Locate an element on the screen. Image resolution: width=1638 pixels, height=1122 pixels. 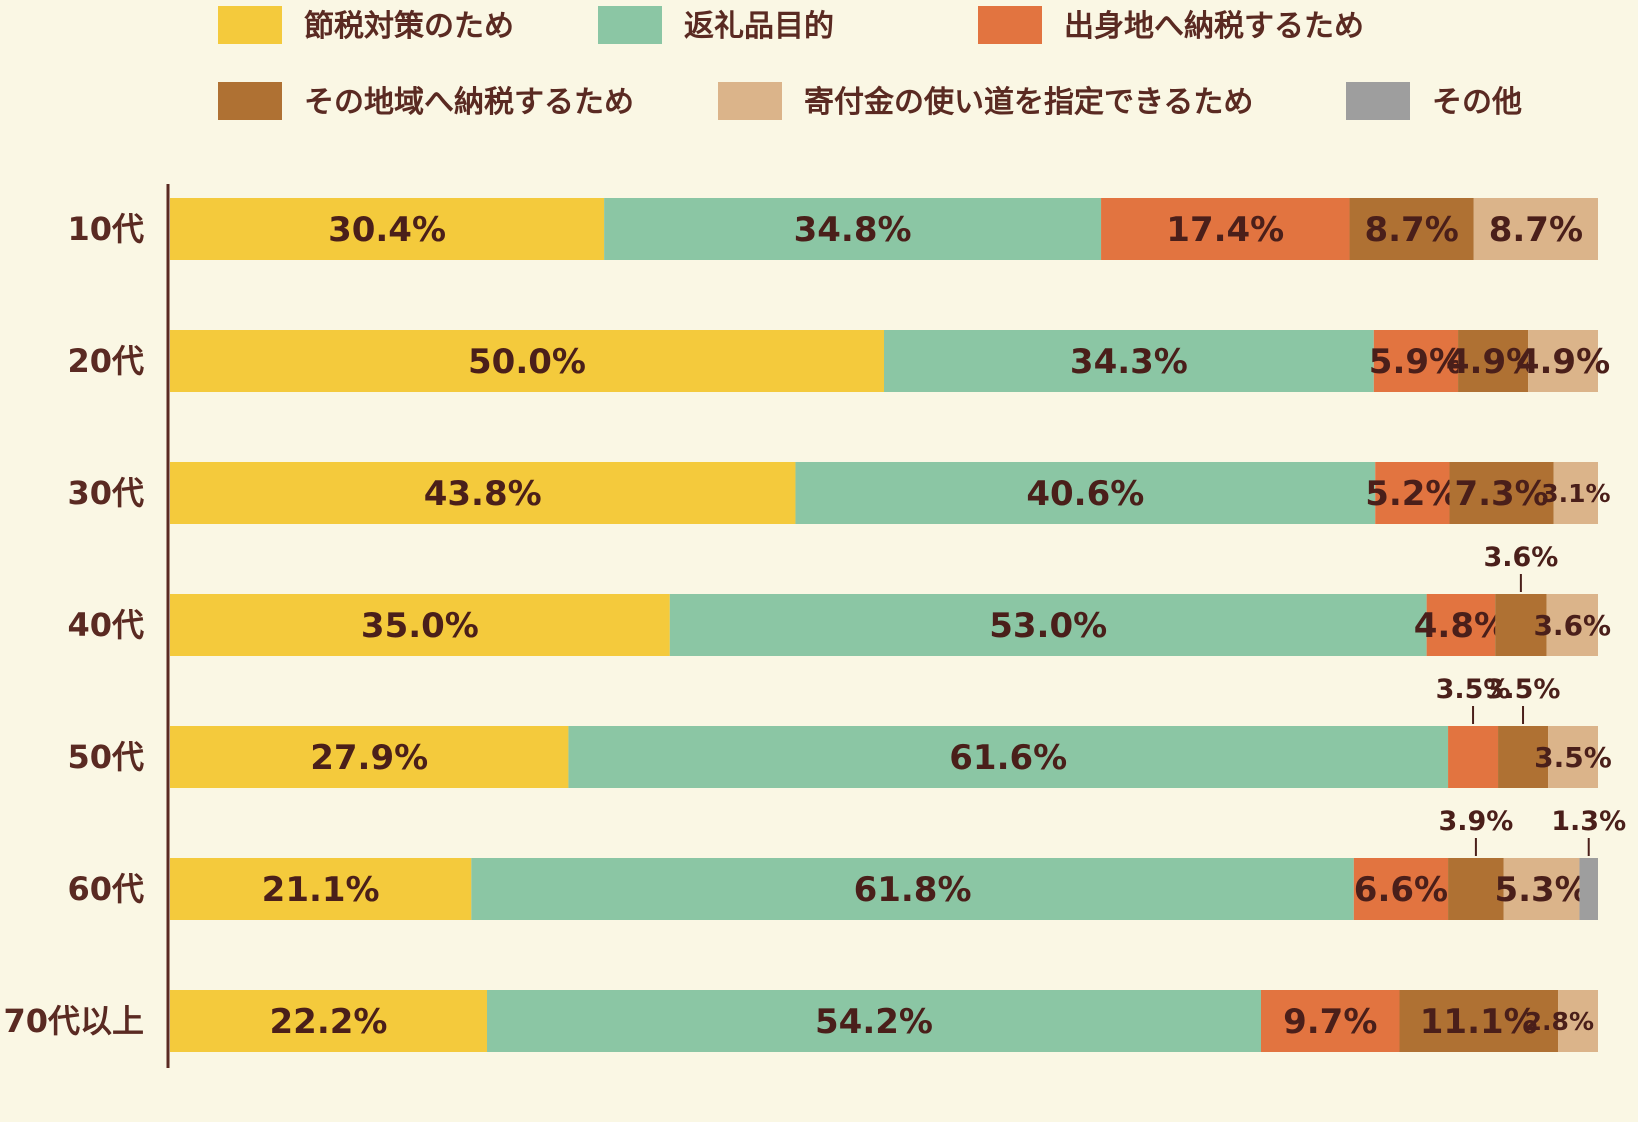
data-label: 4.8% is located at coordinates (1461, 626).